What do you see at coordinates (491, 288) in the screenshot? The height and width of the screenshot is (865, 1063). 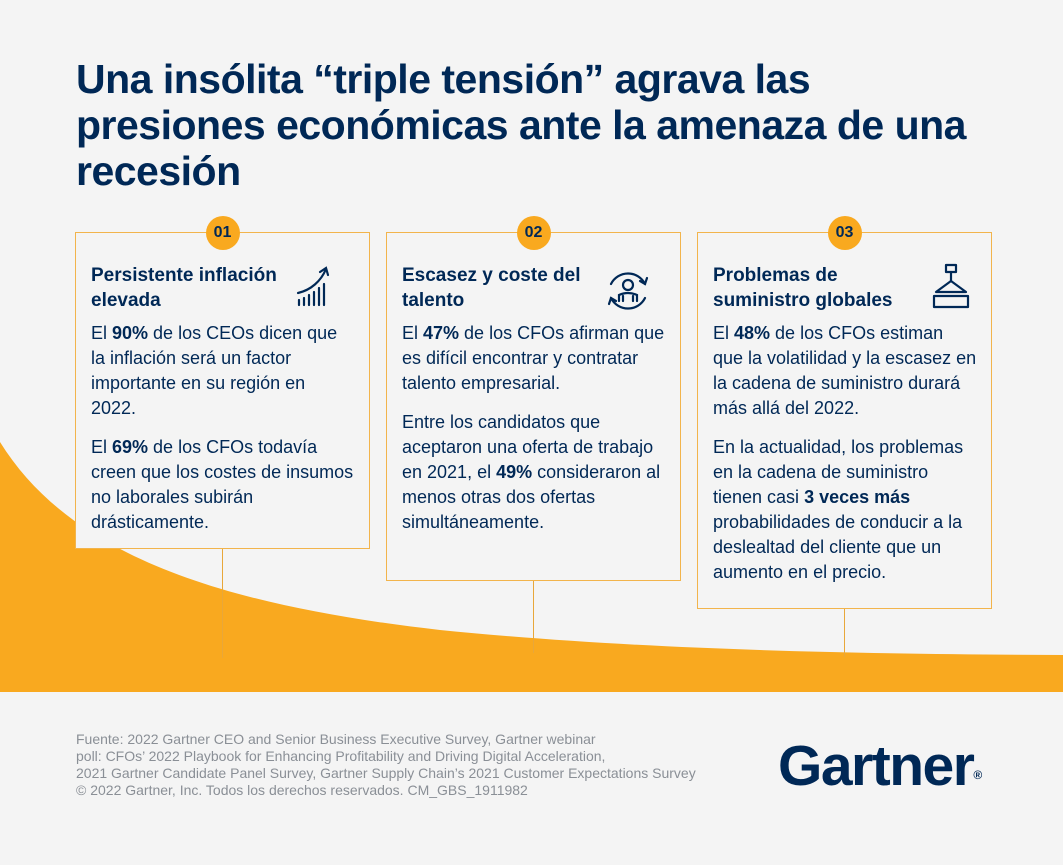 I see `card-title: Escasez y coste del talento` at bounding box center [491, 288].